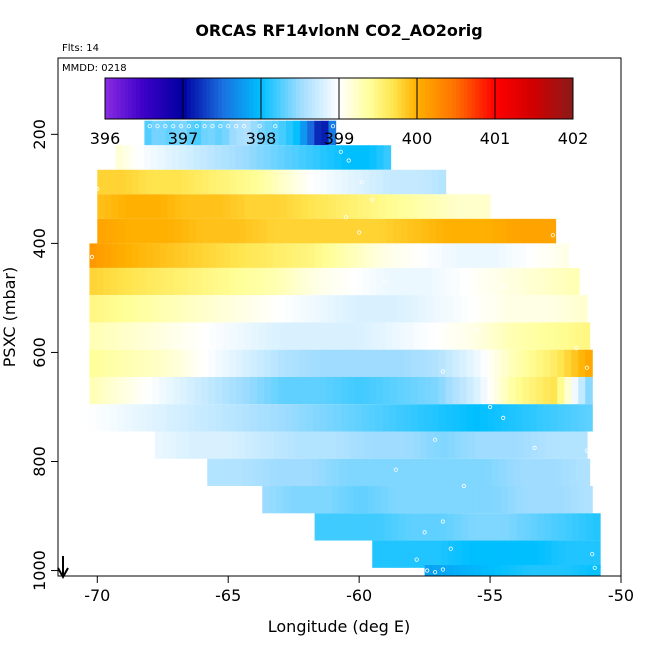 The width and height of the screenshot is (650, 650). Describe the element at coordinates (9, 317) in the screenshot. I see `y-axis-label: PSXC (mbar)` at that location.